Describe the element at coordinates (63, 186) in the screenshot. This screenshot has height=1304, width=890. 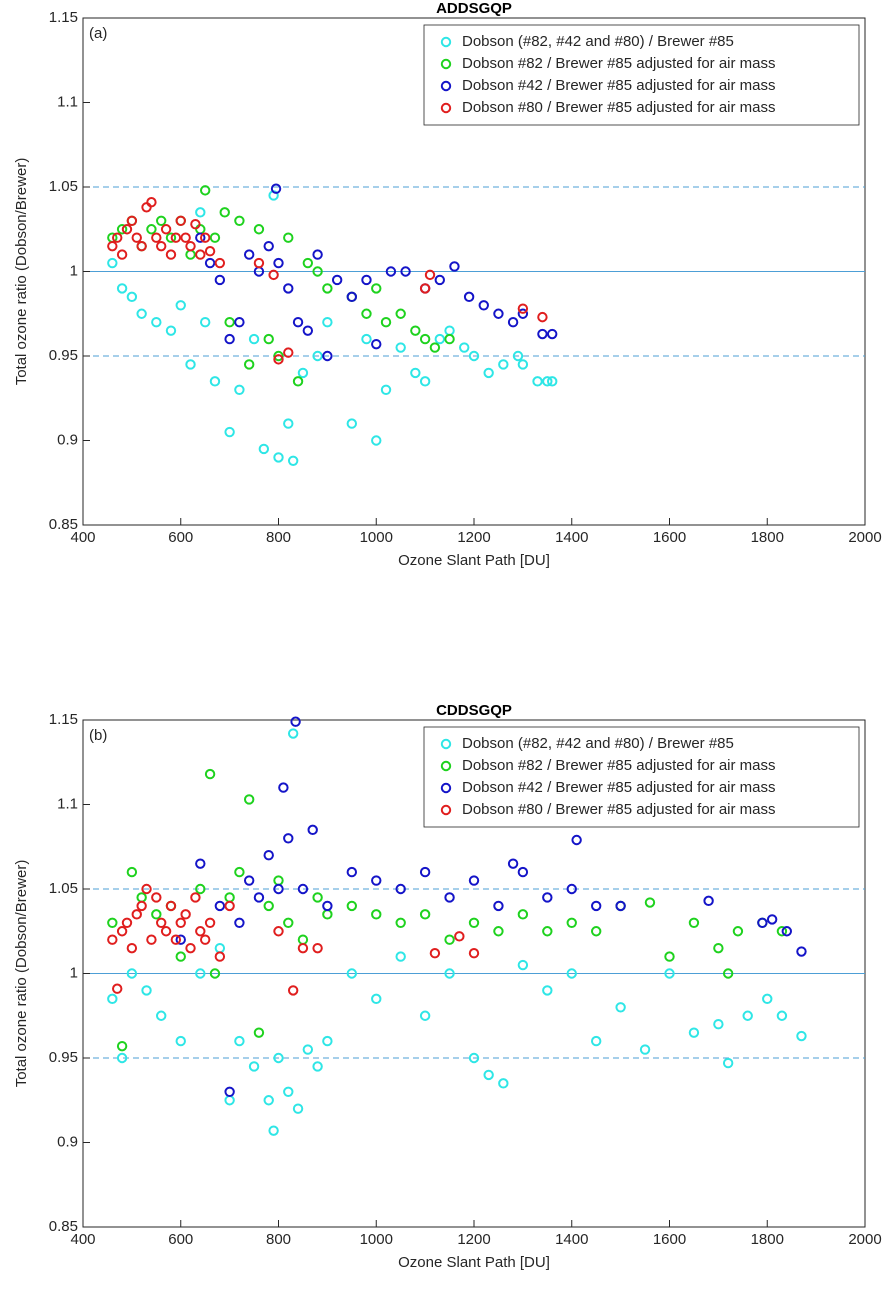
I see `y-tick-label: 1.05` at that location.